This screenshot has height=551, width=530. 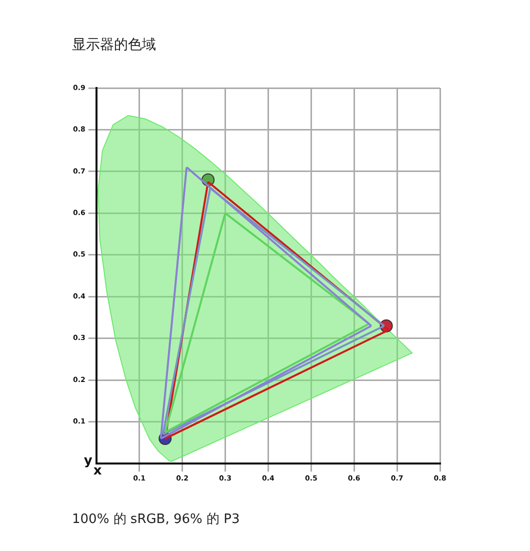 I want to click on y-axis-title: y, so click(x=88, y=460).